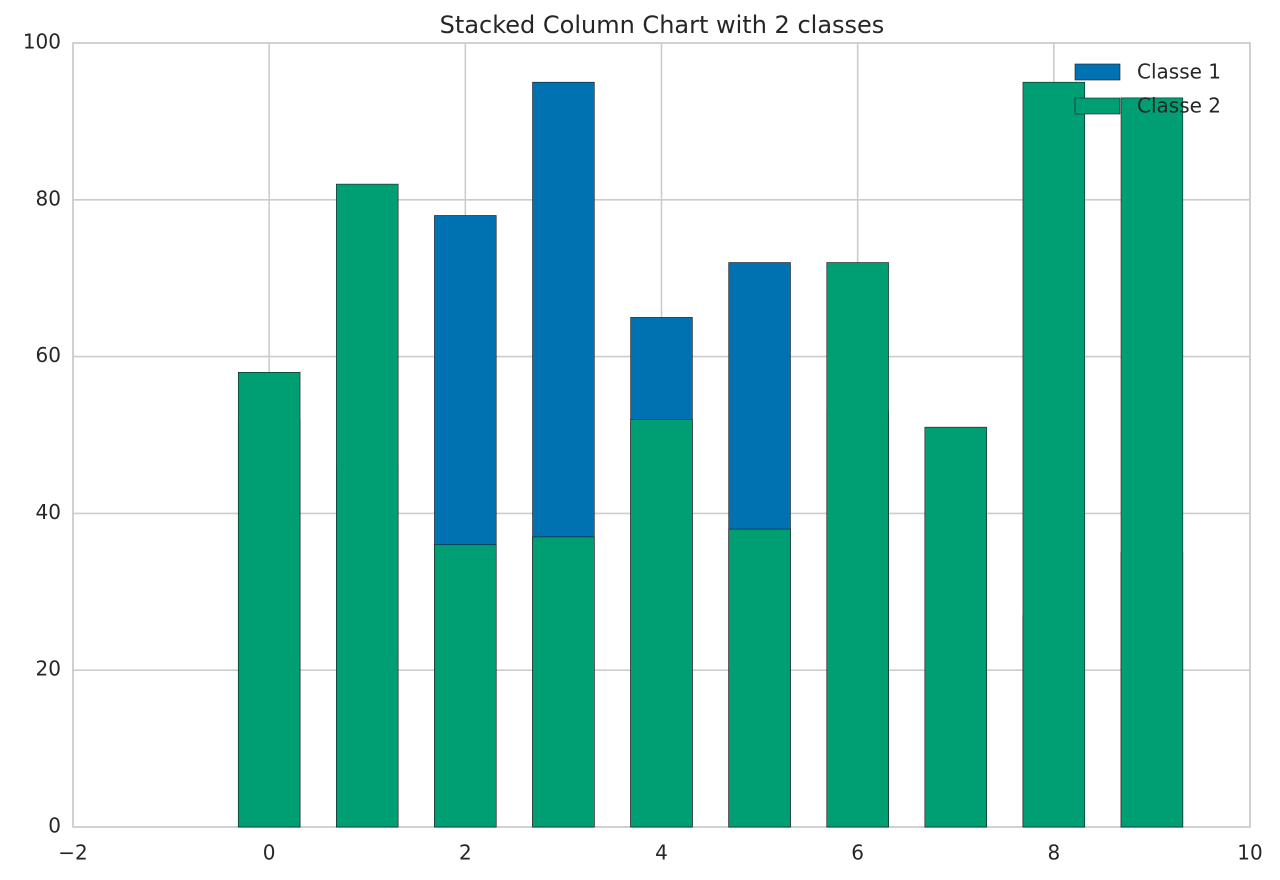 Image resolution: width=1280 pixels, height=880 pixels. What do you see at coordinates (48, 512) in the screenshot?
I see `y-tick-label: 40` at bounding box center [48, 512].